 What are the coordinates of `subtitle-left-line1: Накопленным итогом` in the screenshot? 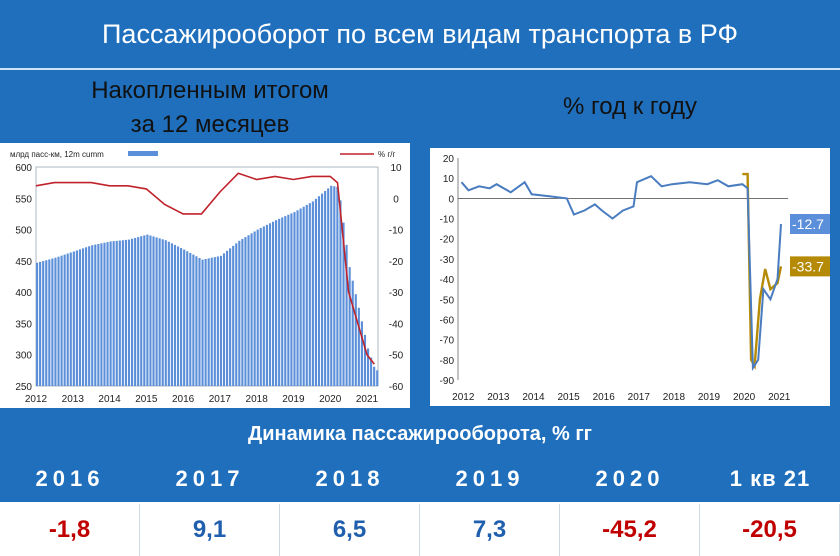 It's located at (210, 90).